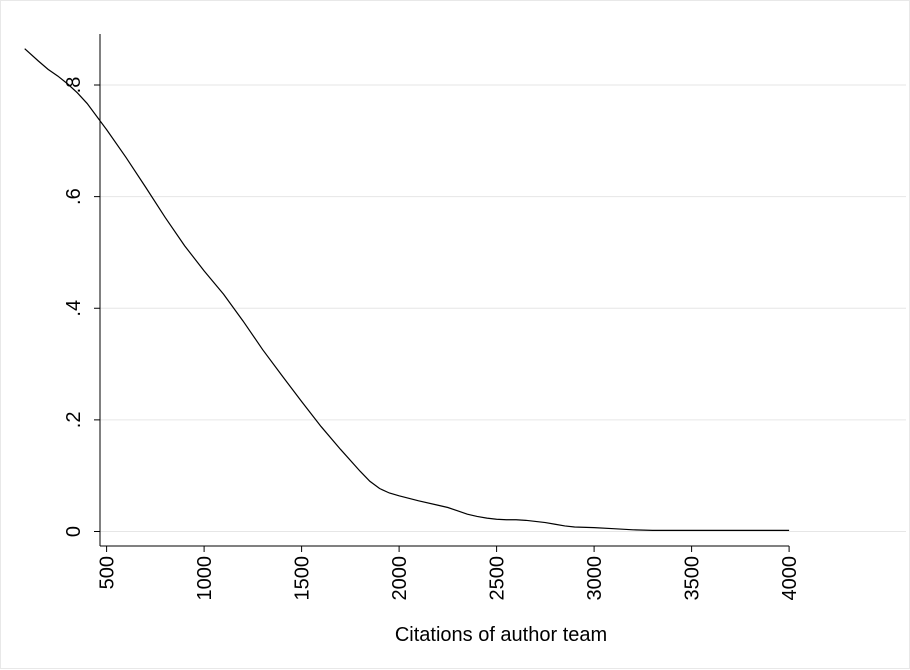  Describe the element at coordinates (205, 578) in the screenshot. I see `x-tick-label: 1000` at that location.